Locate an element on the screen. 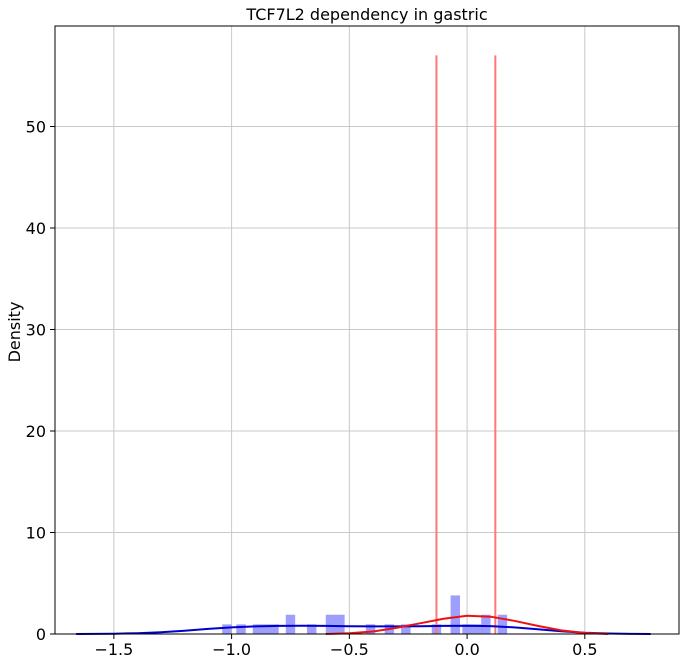 The height and width of the screenshot is (665, 686). x-tick-label: −1.5 is located at coordinates (113, 649).